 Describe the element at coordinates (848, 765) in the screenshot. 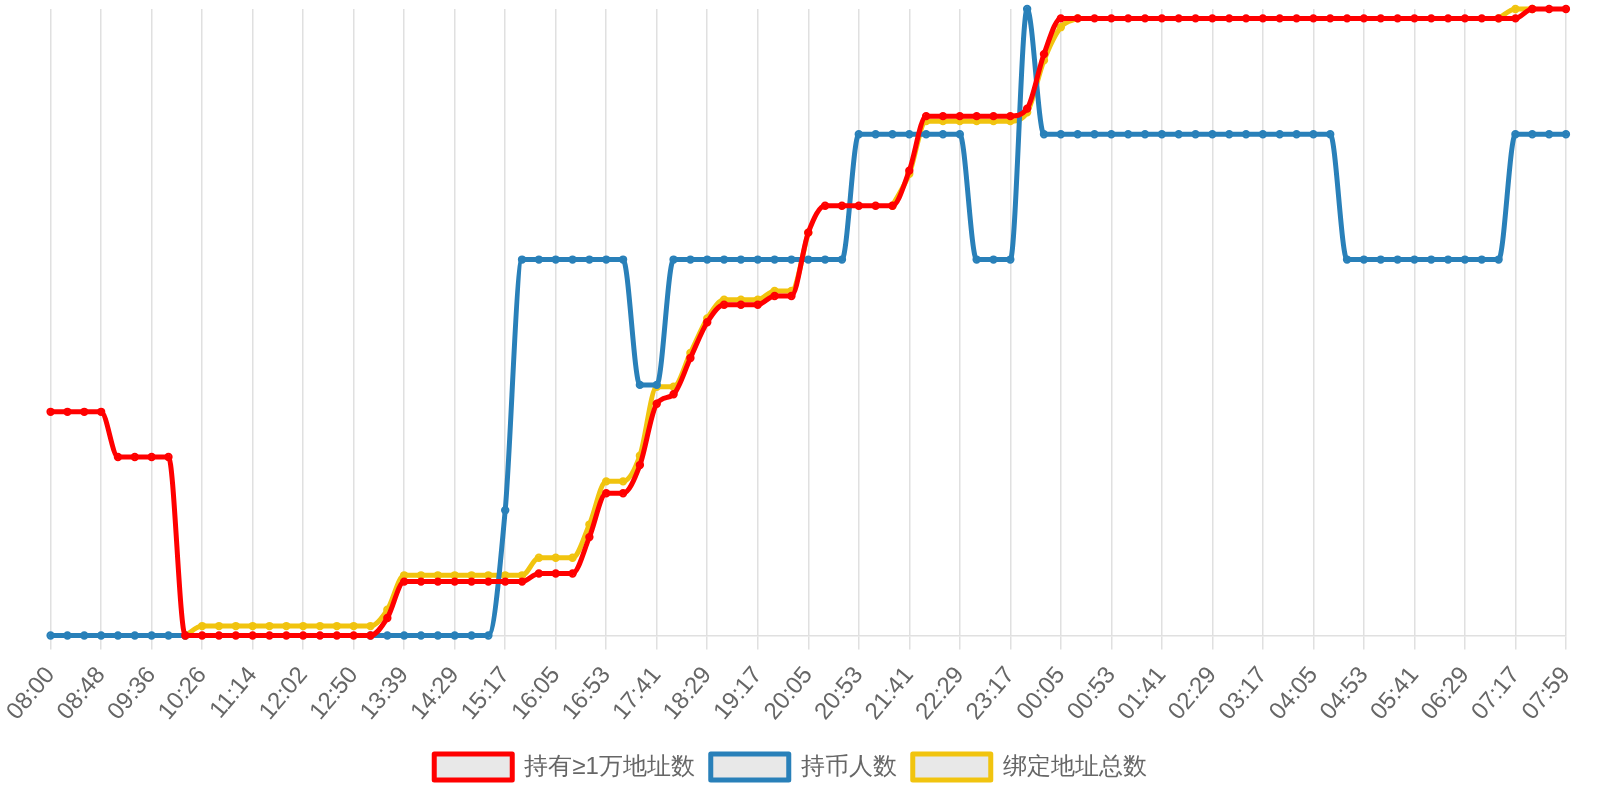

I see `legend-label: 持币人数` at that location.